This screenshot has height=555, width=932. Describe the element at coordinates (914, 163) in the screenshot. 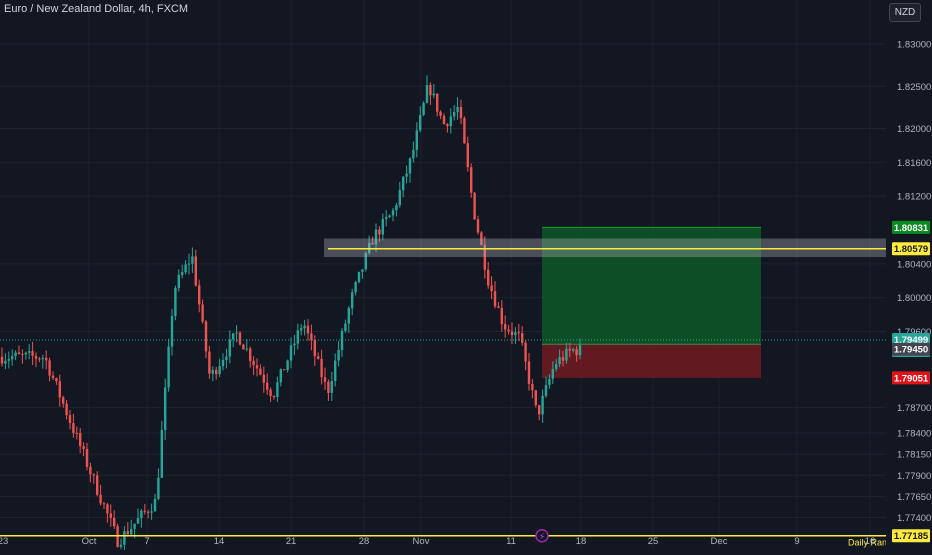

I see `price-tick-label: 1.81600` at that location.